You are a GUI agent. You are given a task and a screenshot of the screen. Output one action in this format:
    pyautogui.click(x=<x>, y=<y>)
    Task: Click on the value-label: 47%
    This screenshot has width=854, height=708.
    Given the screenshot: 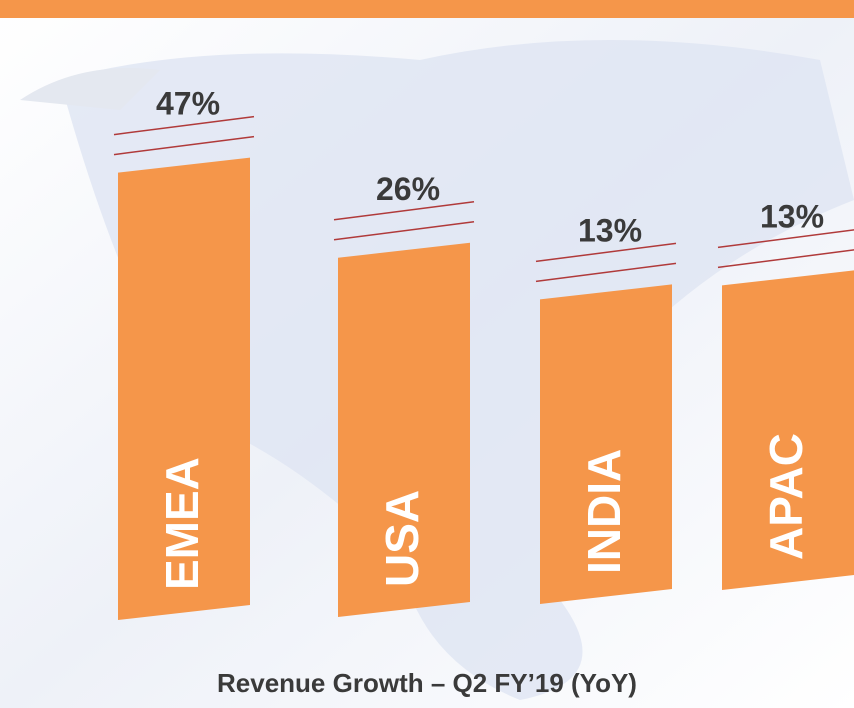 What is the action you would take?
    pyautogui.click(x=188, y=104)
    